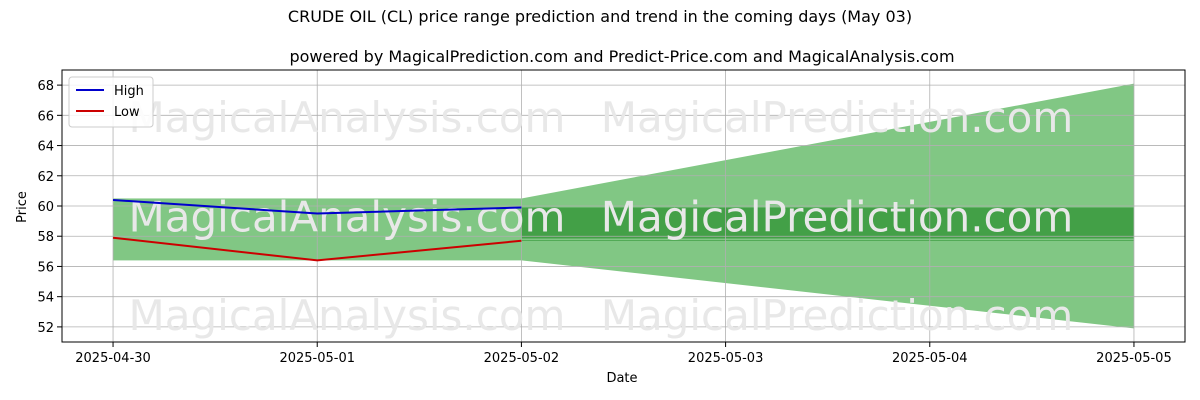 The image size is (1200, 400). What do you see at coordinates (317, 358) in the screenshot?
I see `x-tick-label: 2025-05-01` at bounding box center [317, 358].